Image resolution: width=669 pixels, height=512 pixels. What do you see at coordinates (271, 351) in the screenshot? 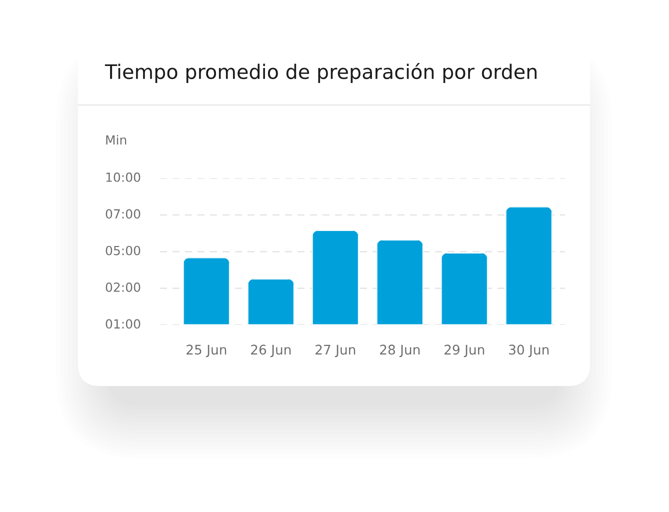
I see `x-tick-label: 26 Jun` at bounding box center [271, 351].